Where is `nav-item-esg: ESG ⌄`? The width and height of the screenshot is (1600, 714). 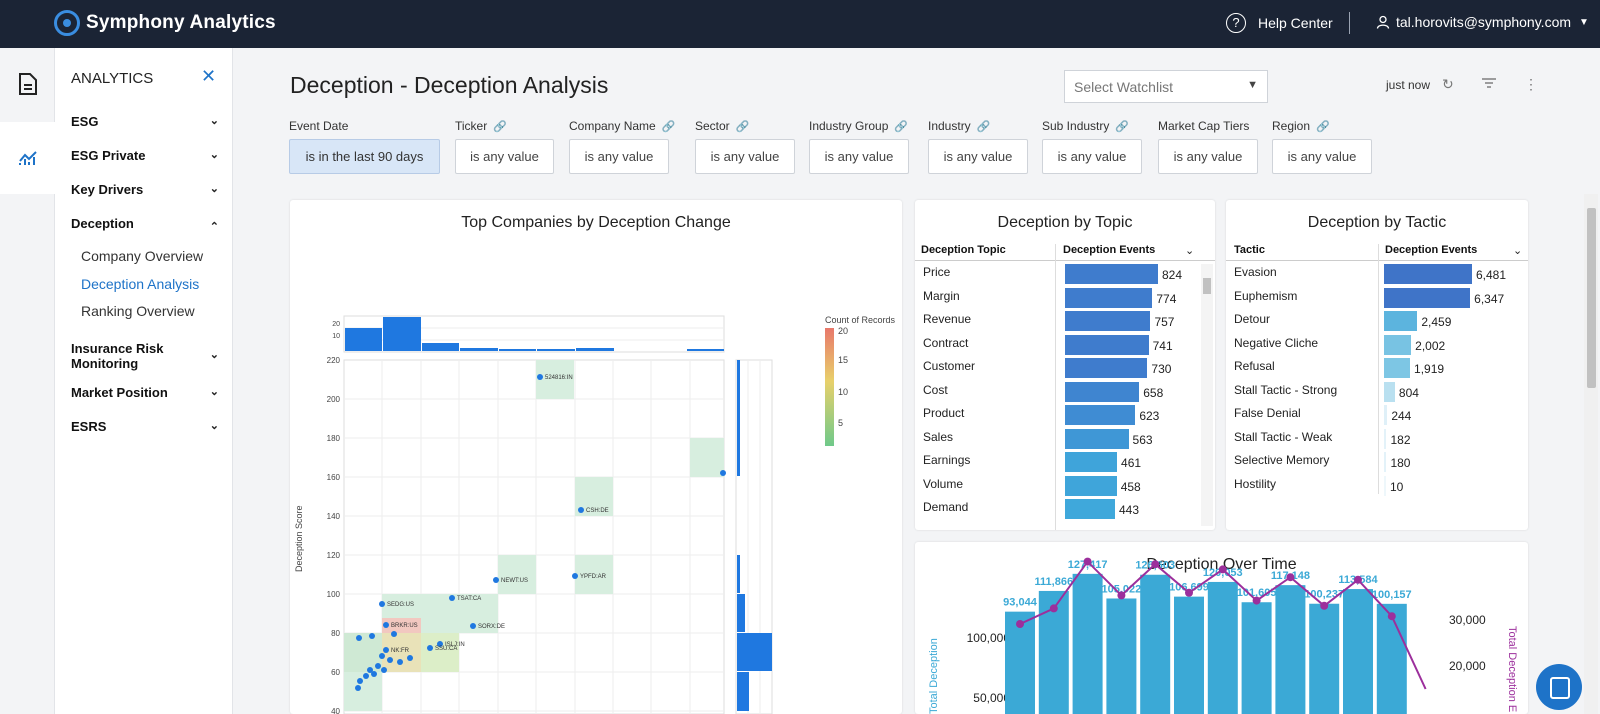
nav-item-esg: ESG ⌄ is located at coordinates (145, 121).